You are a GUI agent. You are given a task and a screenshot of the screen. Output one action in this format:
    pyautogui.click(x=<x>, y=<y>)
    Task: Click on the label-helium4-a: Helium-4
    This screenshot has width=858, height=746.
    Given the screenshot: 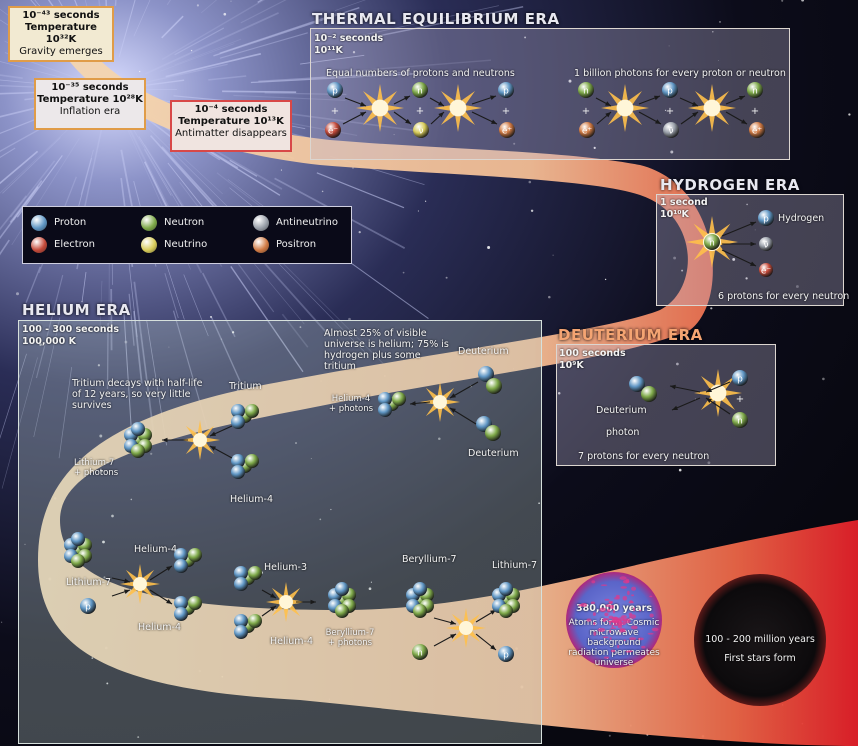 What is the action you would take?
    pyautogui.click(x=252, y=499)
    